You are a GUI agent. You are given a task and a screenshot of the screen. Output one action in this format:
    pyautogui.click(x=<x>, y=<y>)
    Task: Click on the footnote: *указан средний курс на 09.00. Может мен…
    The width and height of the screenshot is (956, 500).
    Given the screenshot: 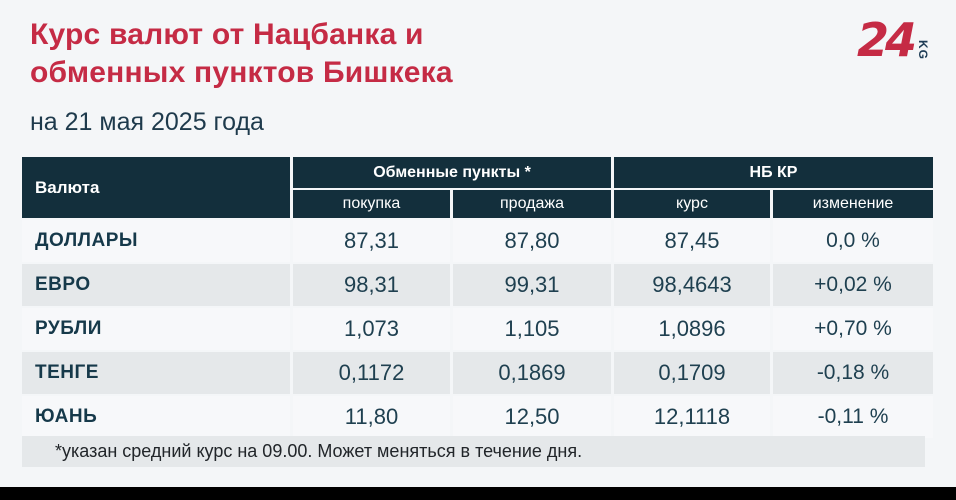 What is the action you would take?
    pyautogui.click(x=473, y=451)
    